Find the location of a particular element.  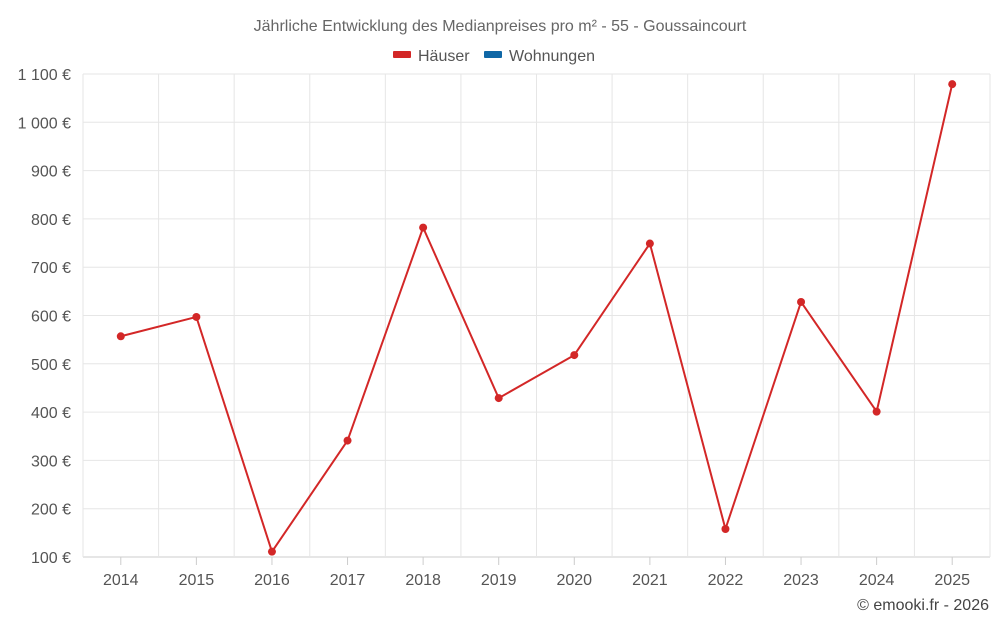

legend-swatch-houses is located at coordinates (402, 54).